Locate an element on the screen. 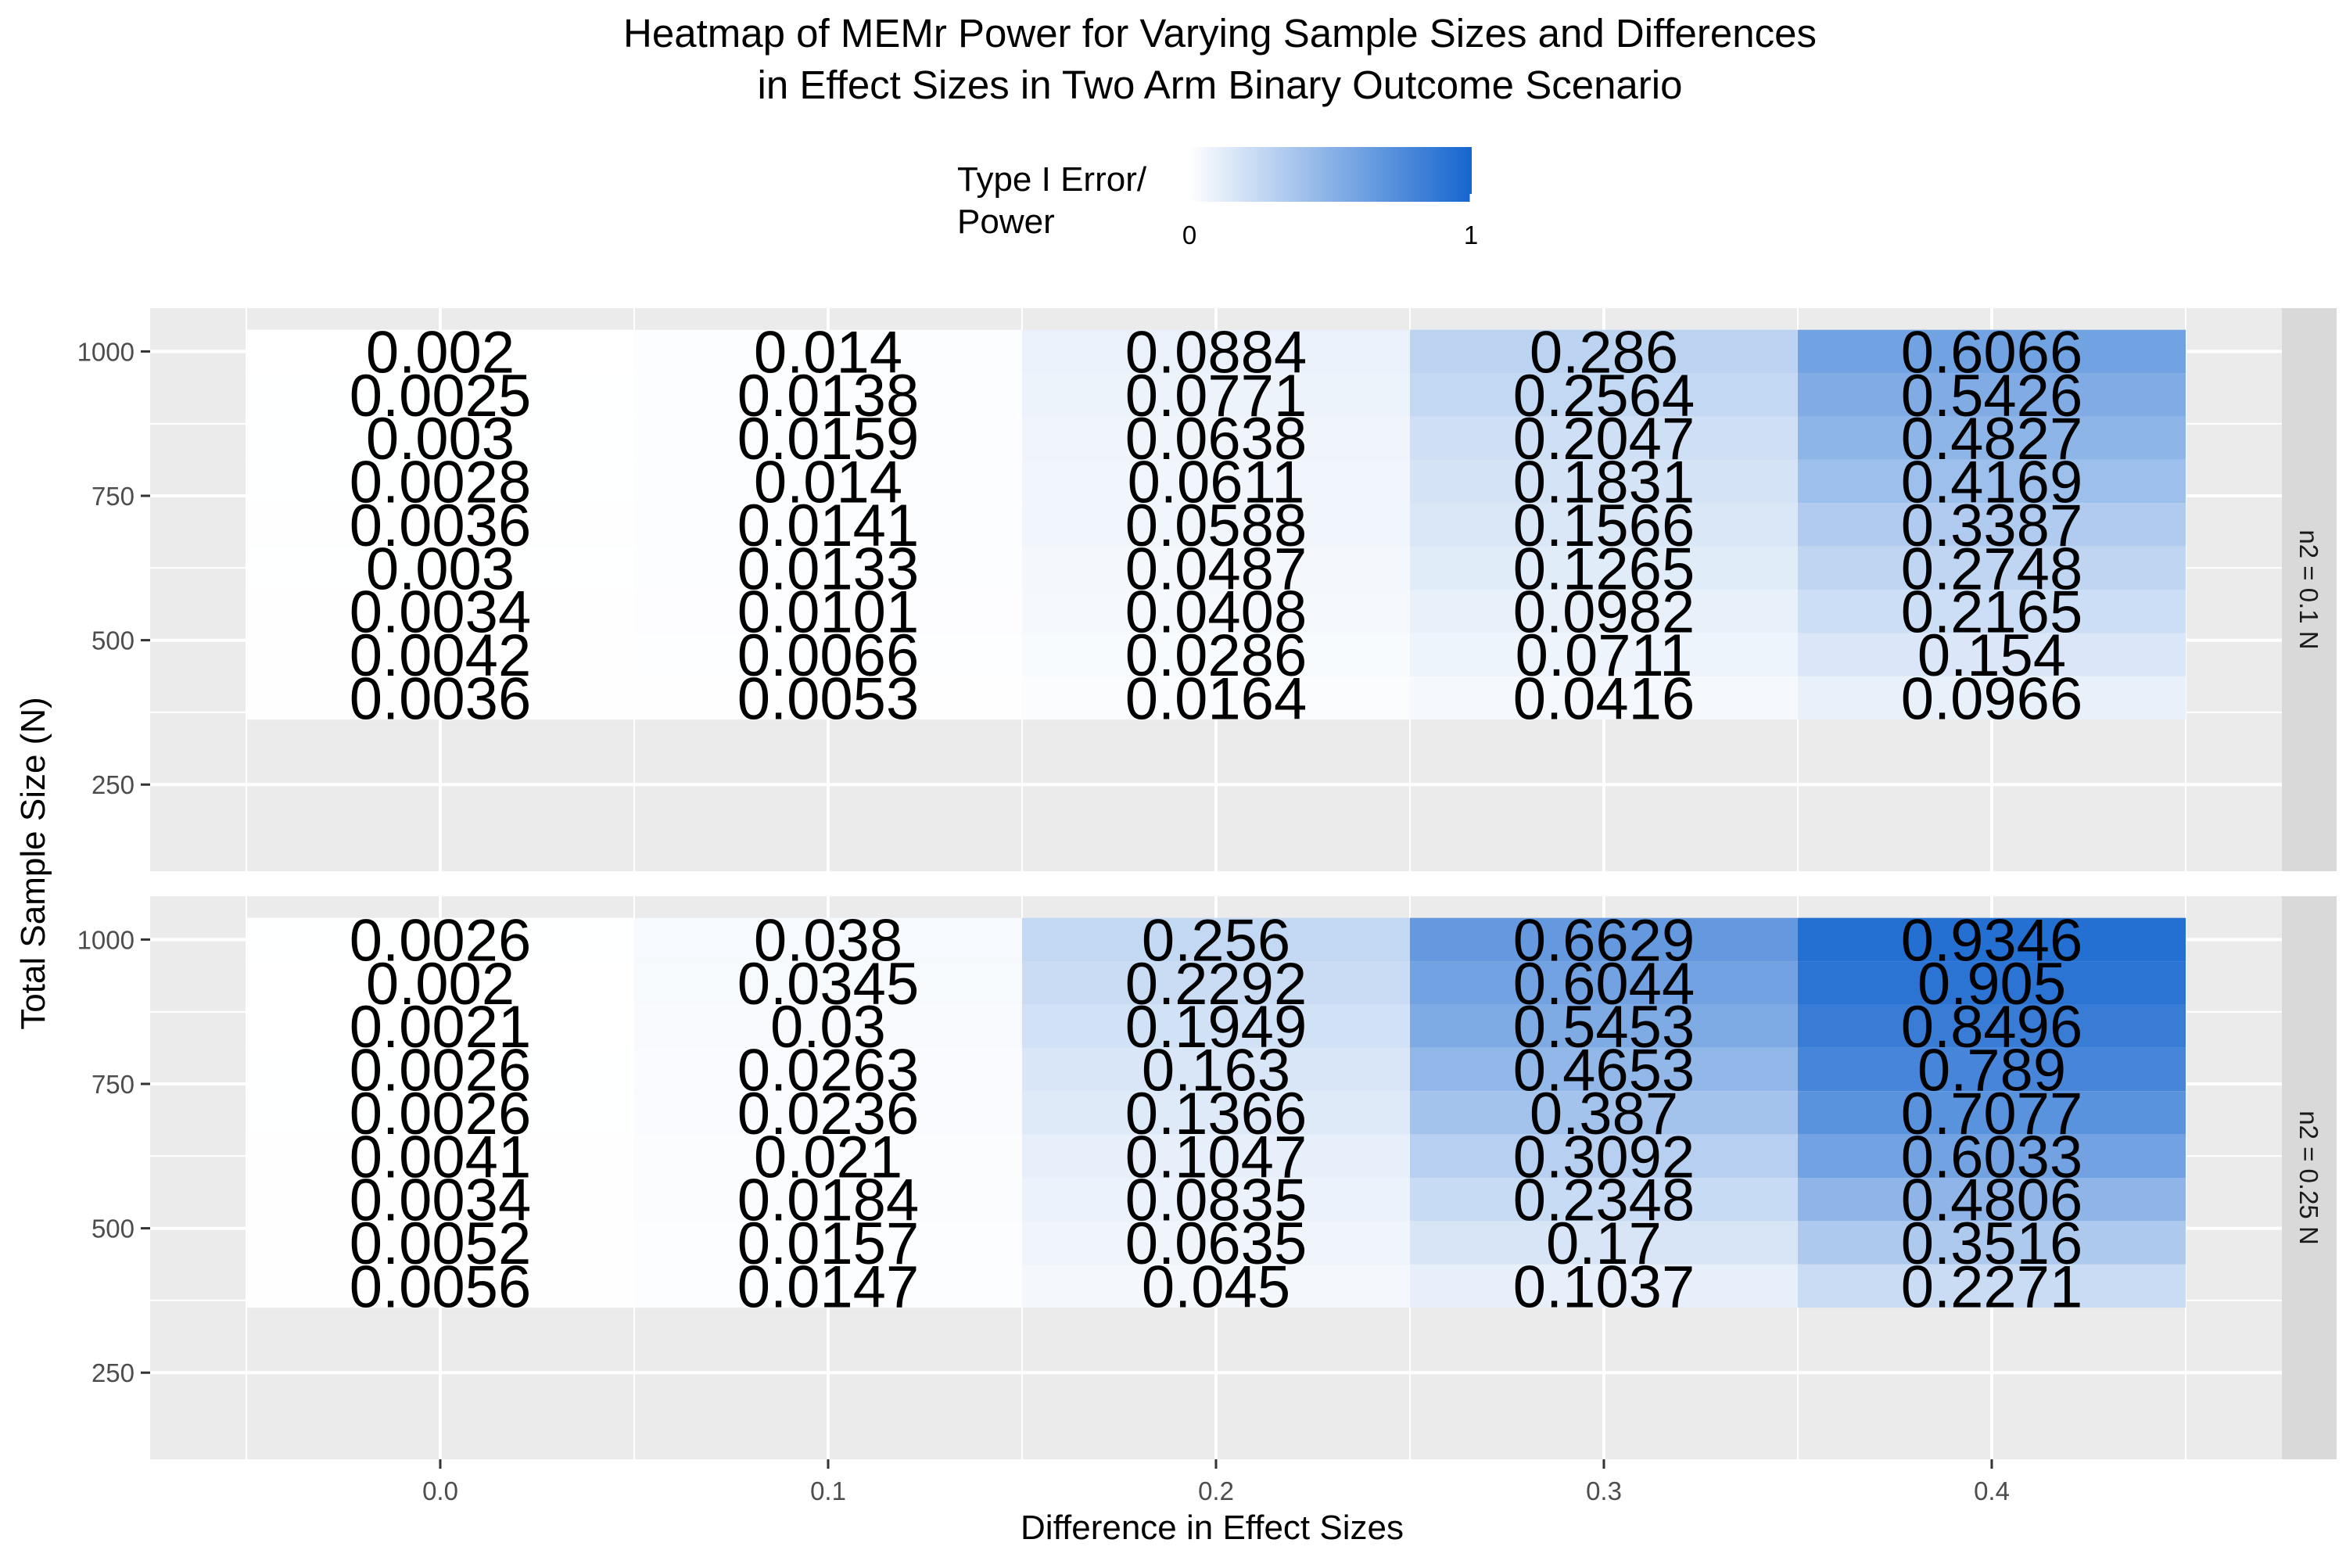  cell-value-label: 0.163 is located at coordinates (1216, 1071).